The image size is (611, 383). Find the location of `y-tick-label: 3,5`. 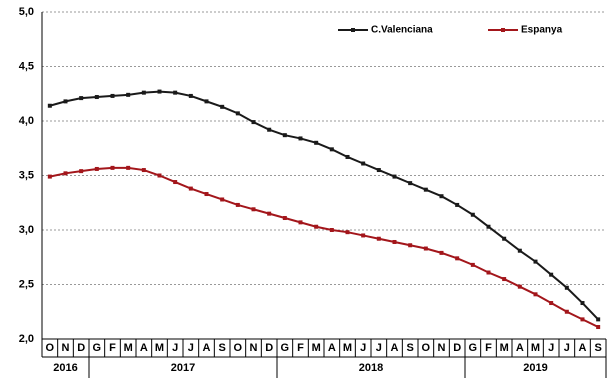

y-tick-label: 3,5 is located at coordinates (26, 175).